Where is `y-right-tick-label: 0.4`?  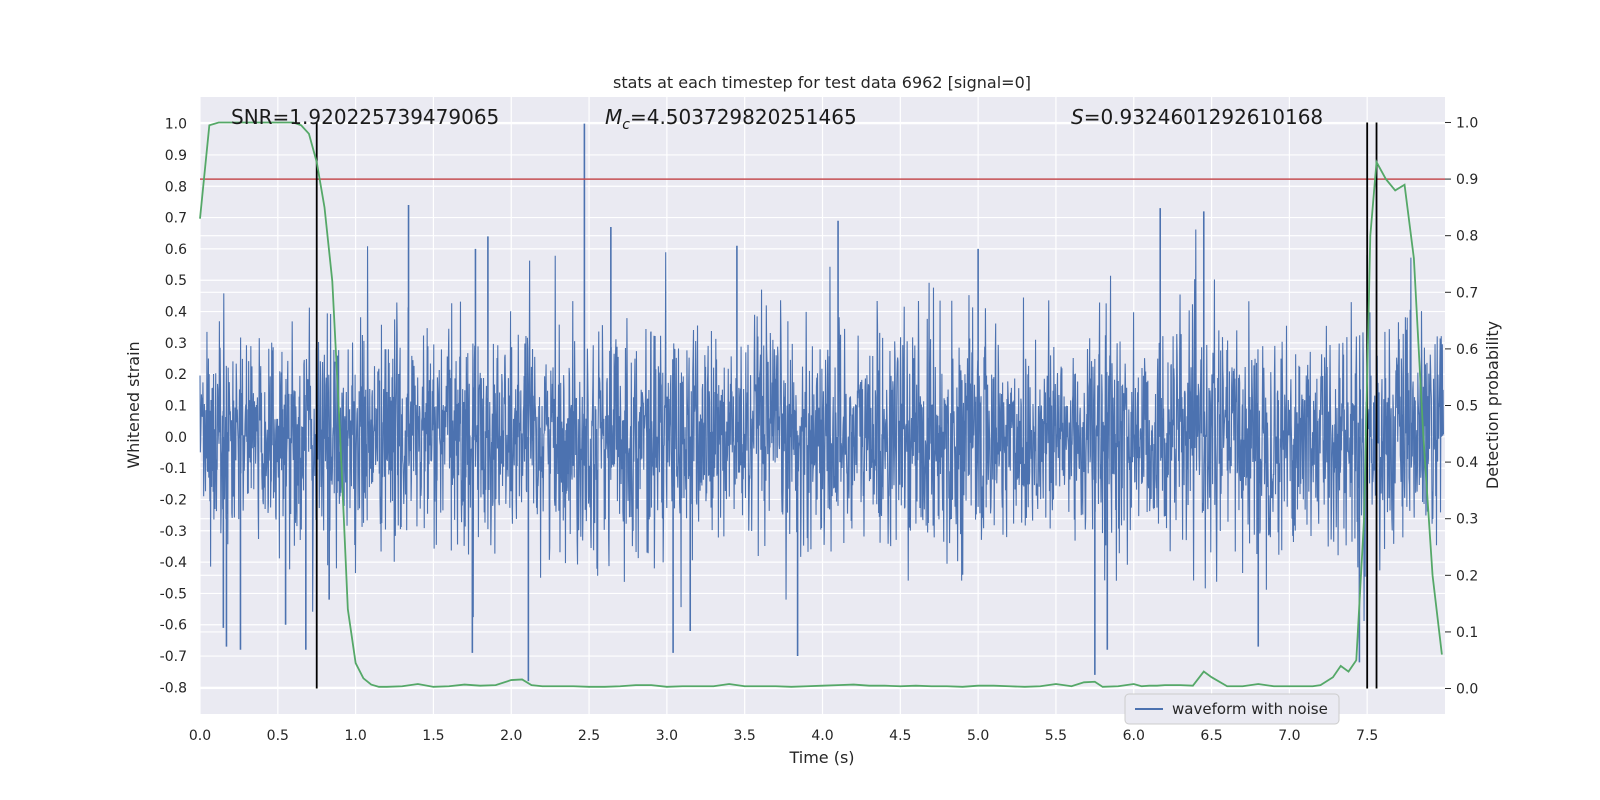 y-right-tick-label: 0.4 is located at coordinates (1467, 463).